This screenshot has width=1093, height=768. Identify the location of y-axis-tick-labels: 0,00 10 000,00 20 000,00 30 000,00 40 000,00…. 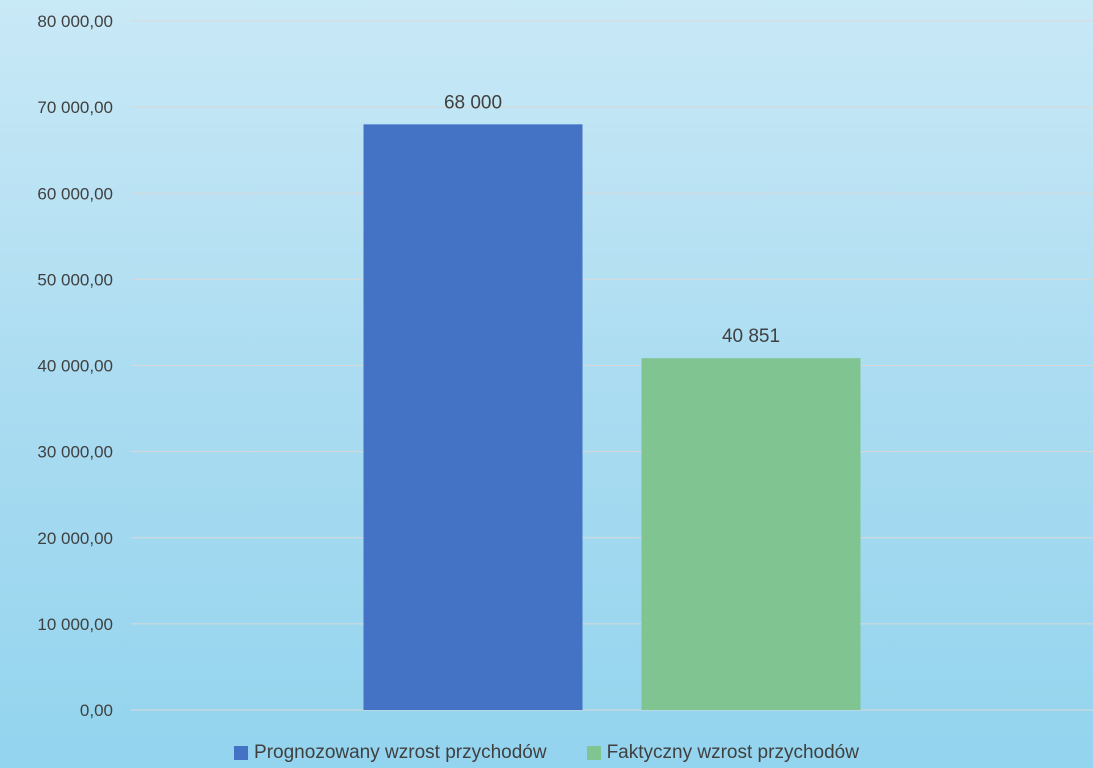
(75, 366).